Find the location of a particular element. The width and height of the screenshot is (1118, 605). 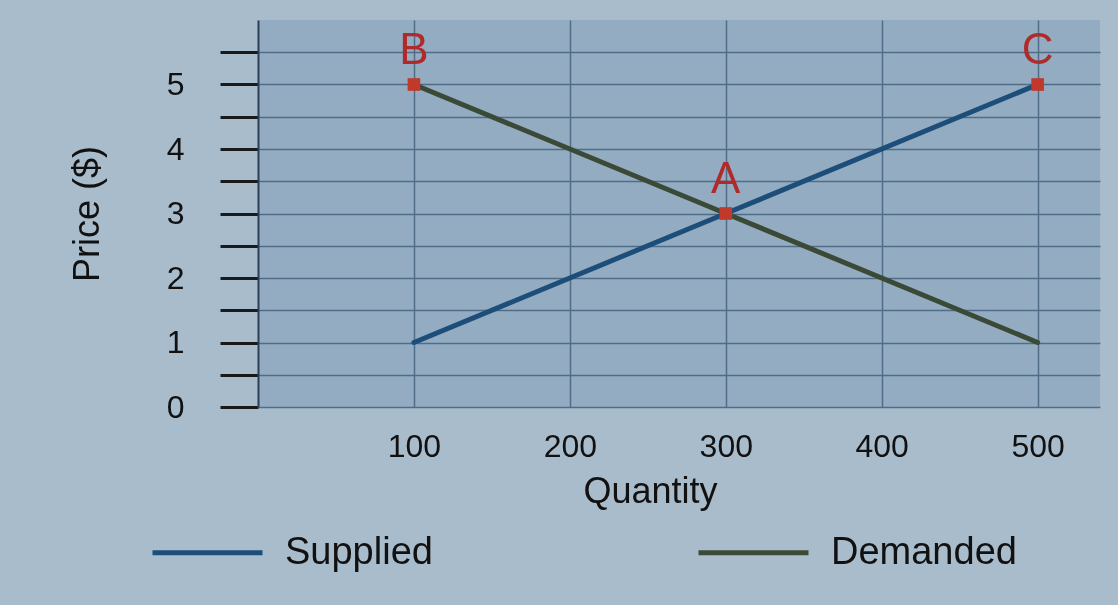

annotation: A is located at coordinates (726, 177).